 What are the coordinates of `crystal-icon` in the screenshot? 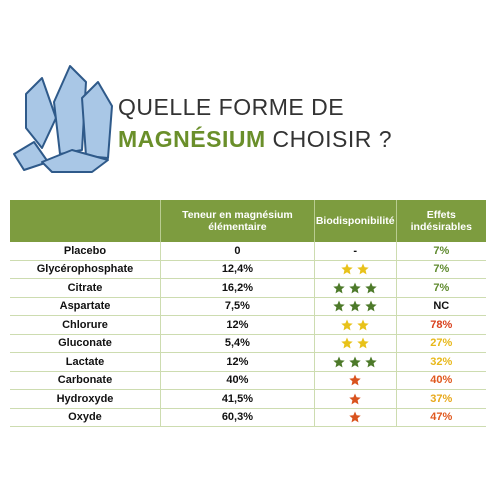 It's located at (63, 119).